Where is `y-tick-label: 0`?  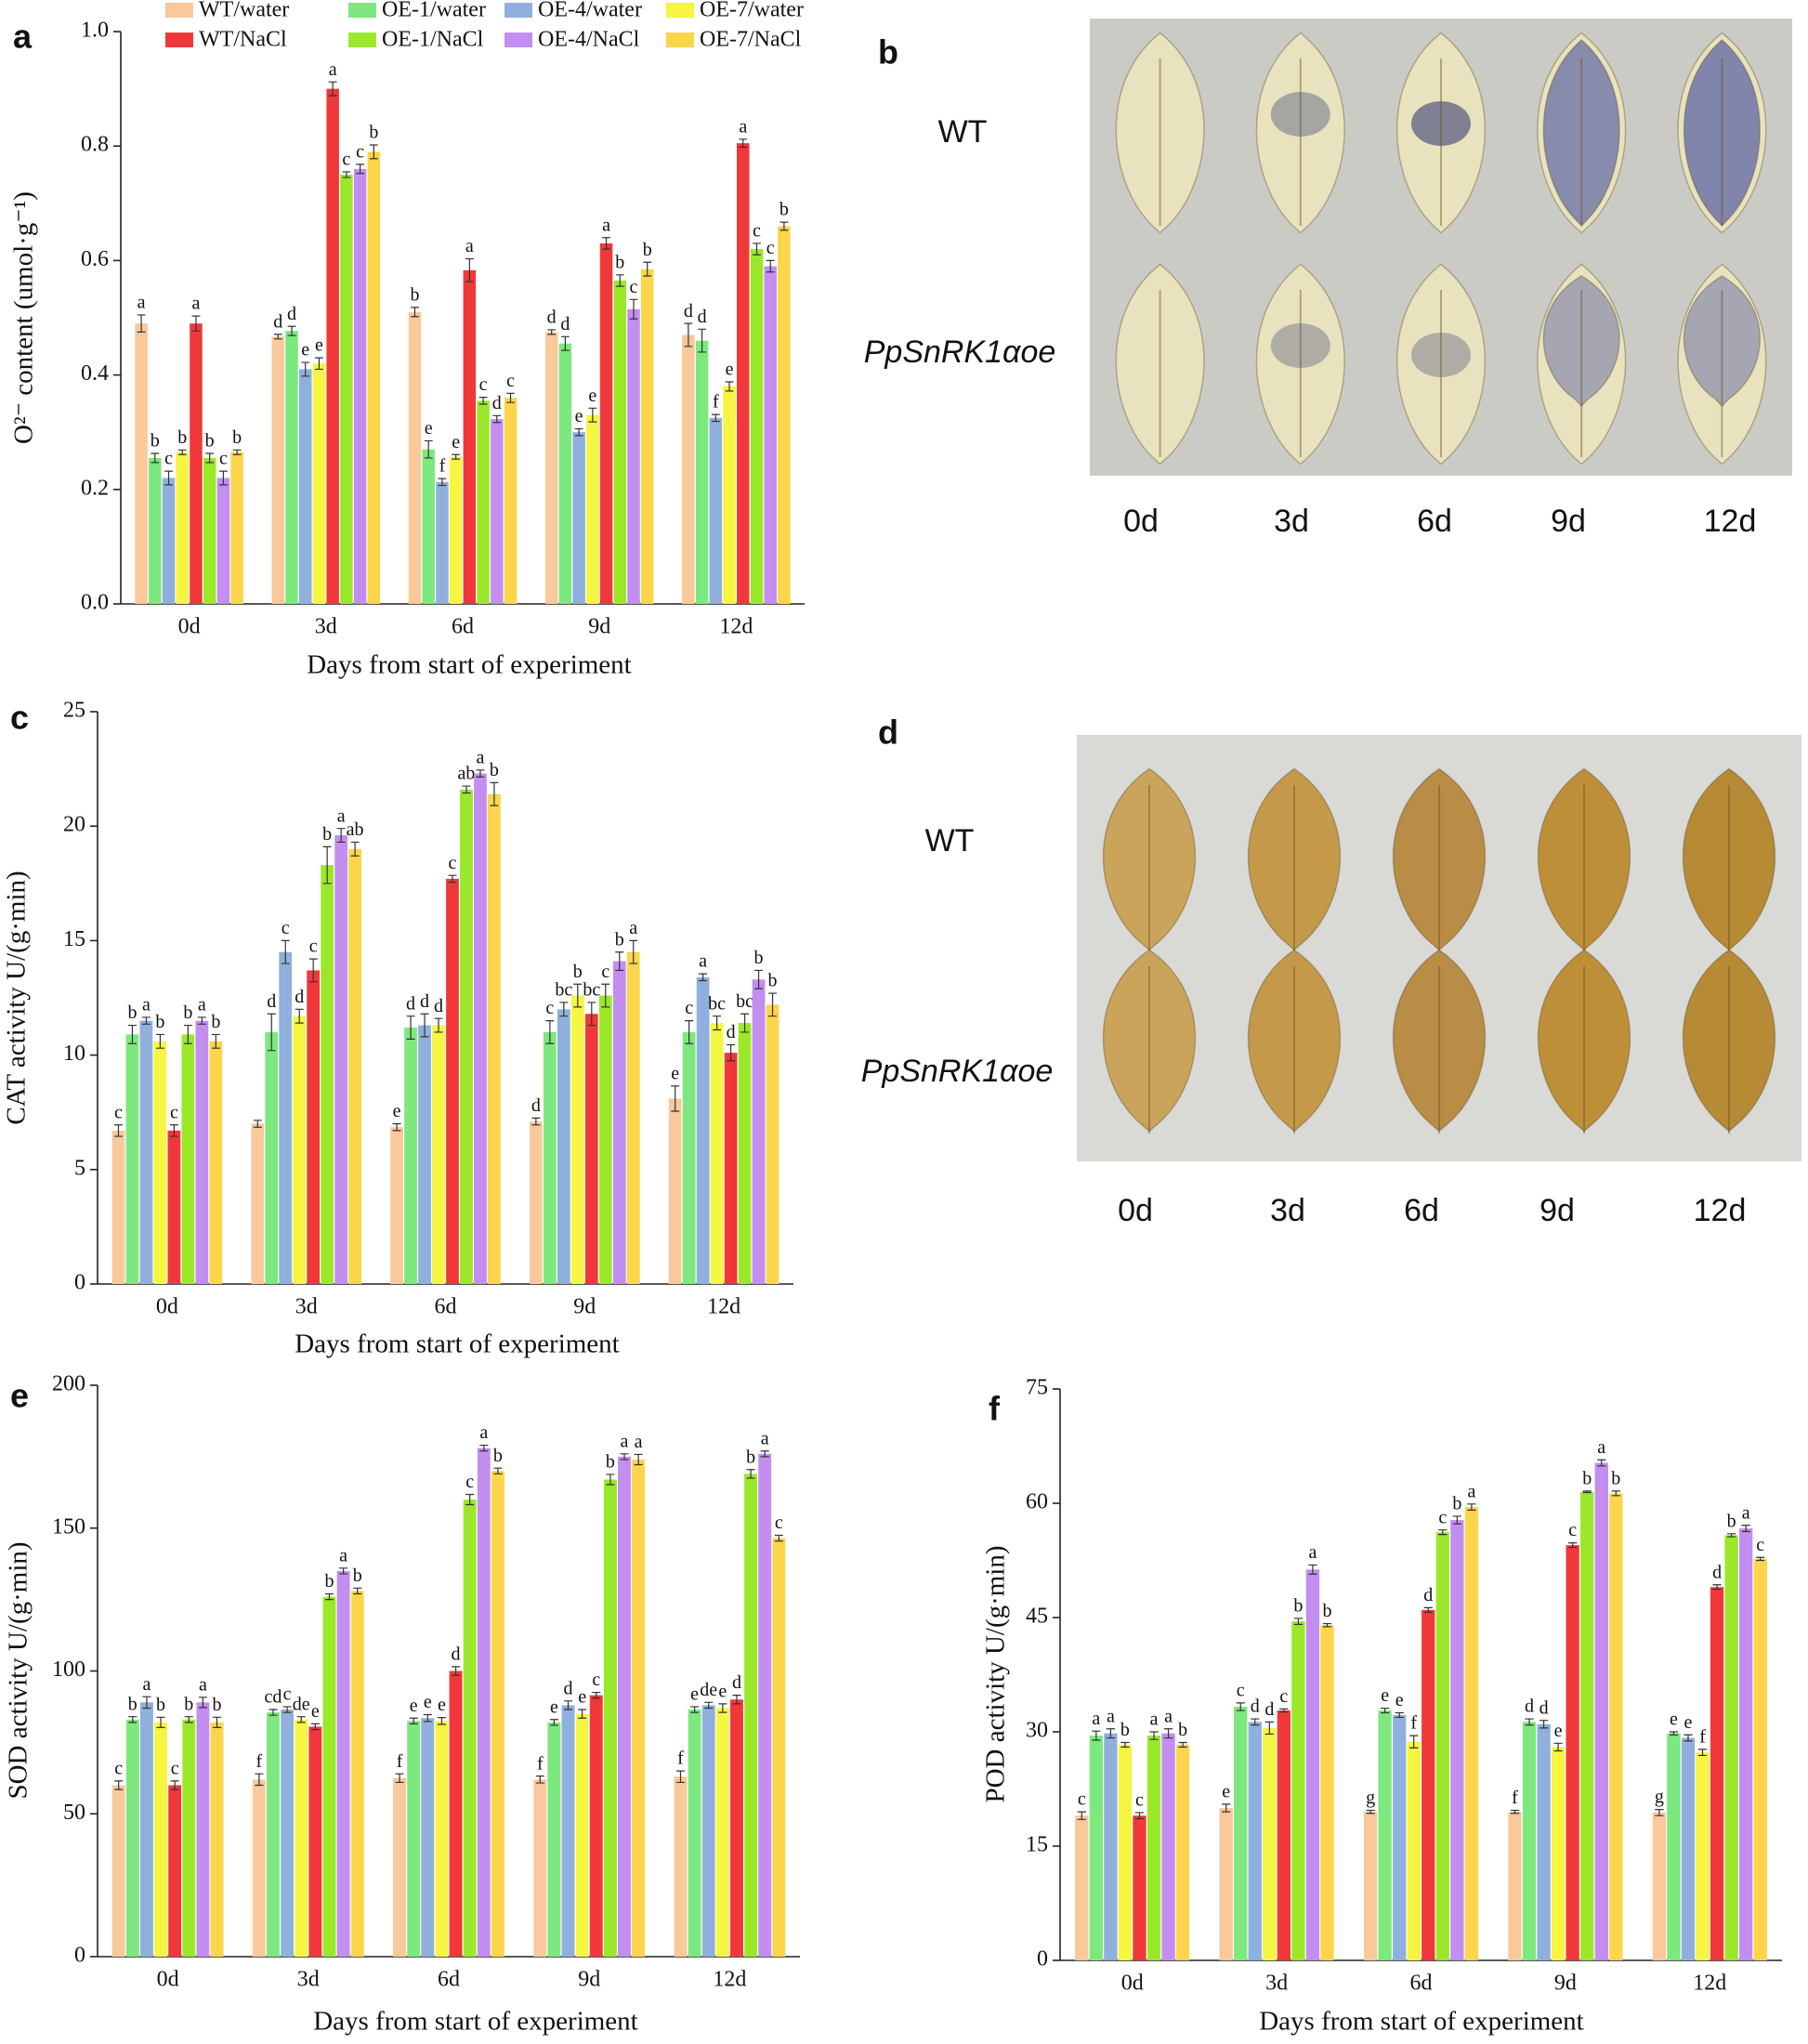 y-tick-label: 0 is located at coordinates (79, 1283).